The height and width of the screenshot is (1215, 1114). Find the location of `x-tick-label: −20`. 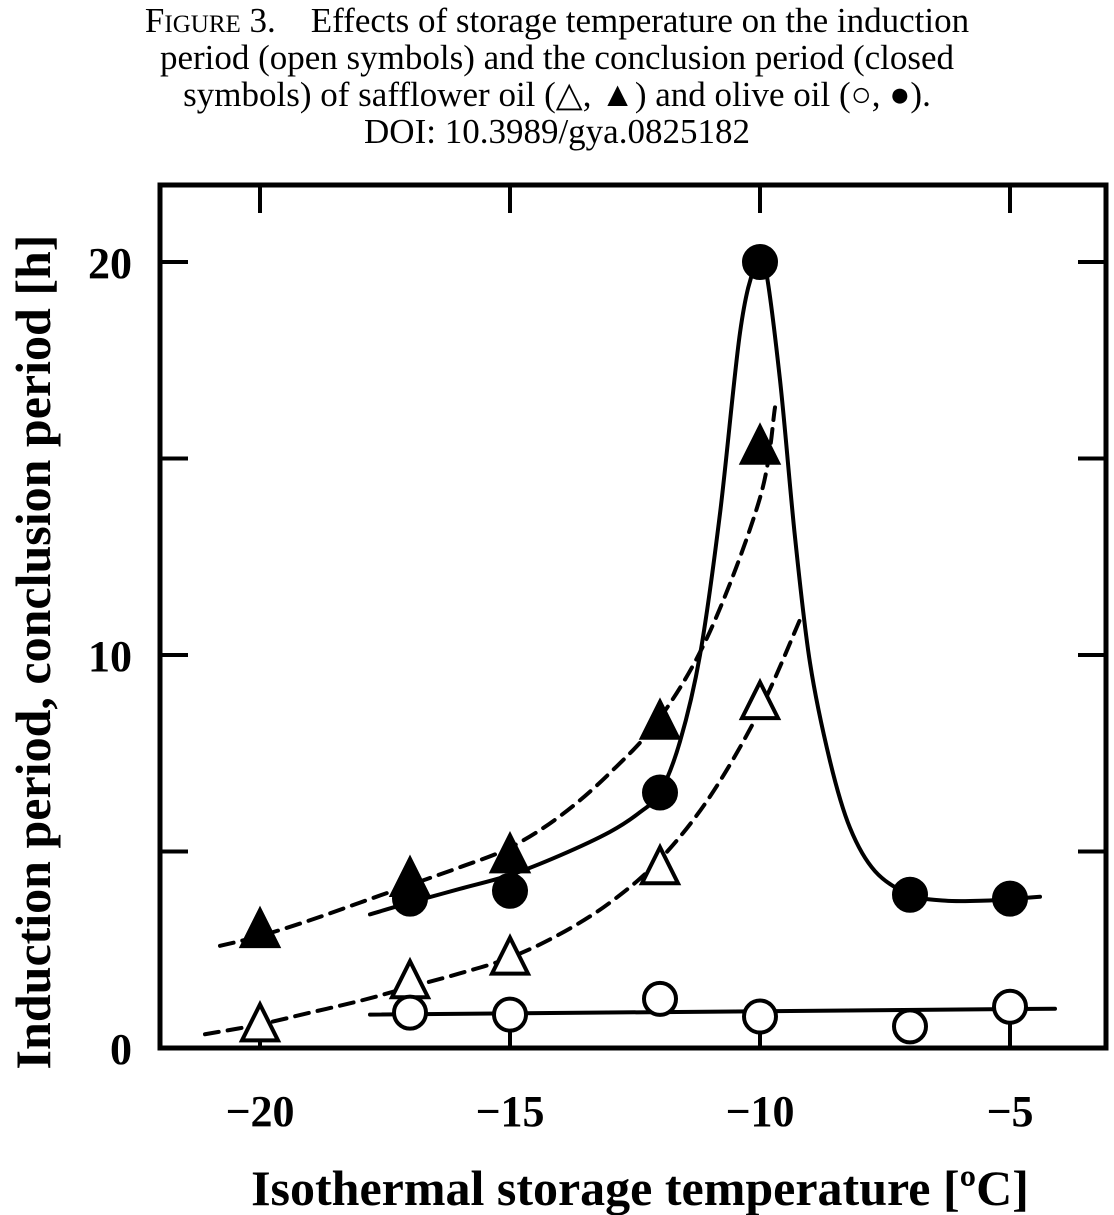

x-tick-label: −20 is located at coordinates (259, 1111).